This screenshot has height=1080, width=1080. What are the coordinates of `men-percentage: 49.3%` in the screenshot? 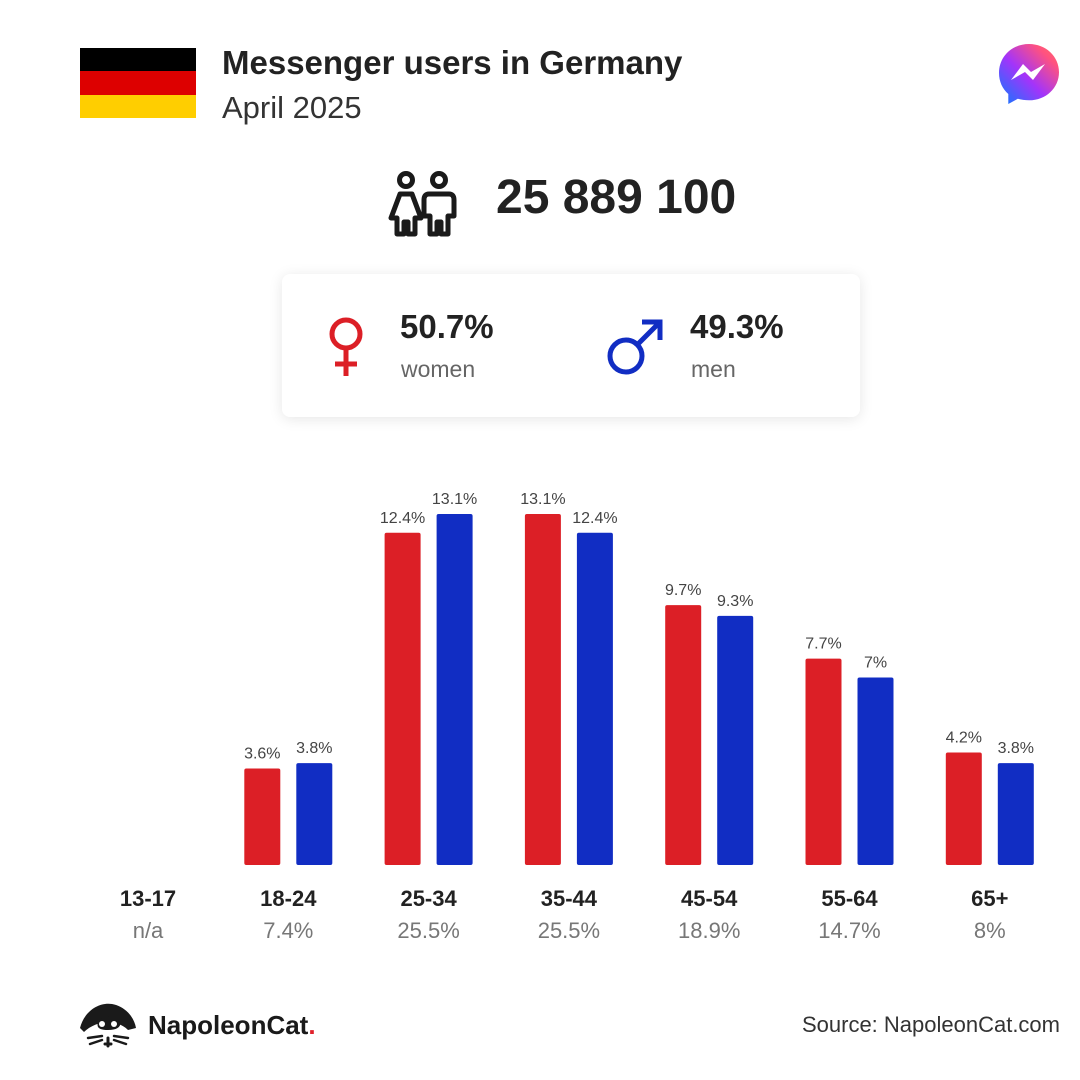 It's located at (737, 326).